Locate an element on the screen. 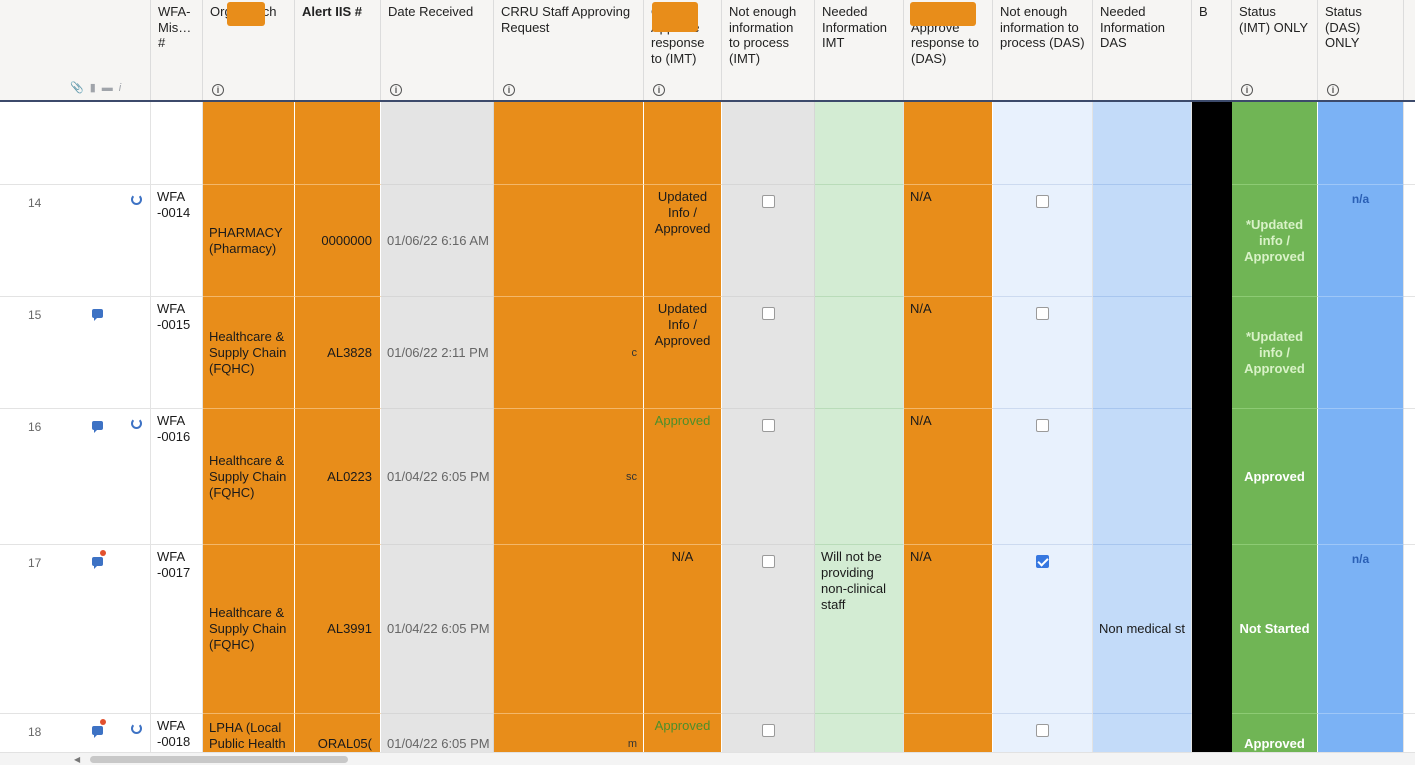 This screenshot has width=1415, height=765. column-header-crru: CRRU Staff Approving Request i is located at coordinates (569, 50).